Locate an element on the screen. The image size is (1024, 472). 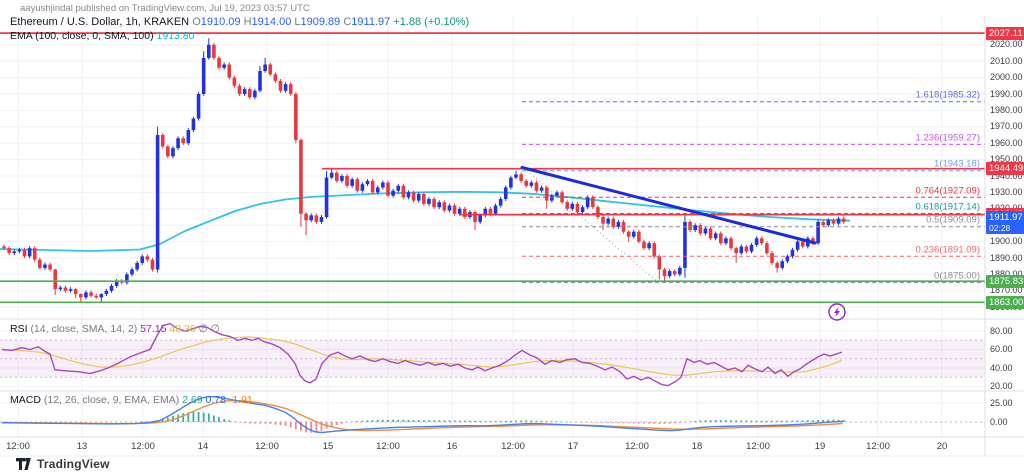
rsi-line is located at coordinates (422, 354).